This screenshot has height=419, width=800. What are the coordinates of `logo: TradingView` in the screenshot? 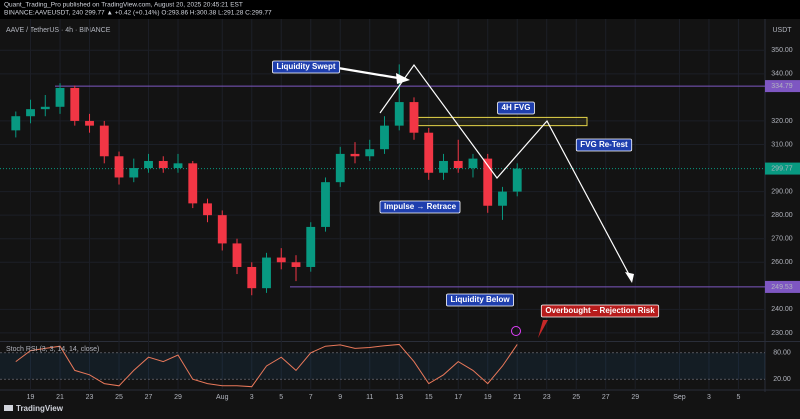 It's located at (34, 408).